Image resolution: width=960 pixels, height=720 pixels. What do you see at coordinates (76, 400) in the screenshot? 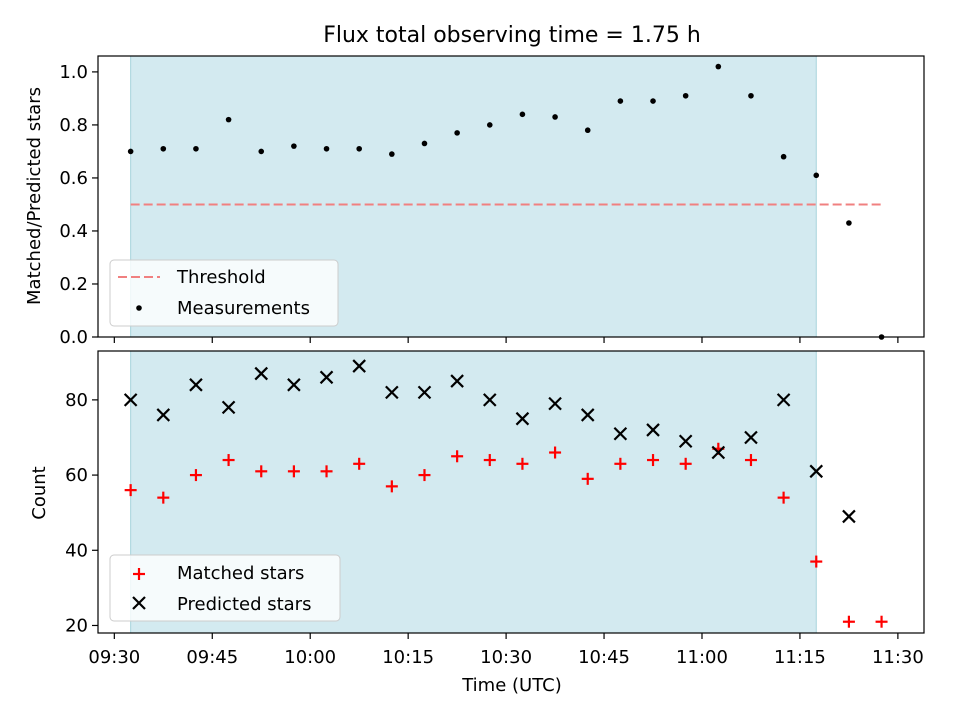
I see `y-tick-label: 80` at bounding box center [76, 400].